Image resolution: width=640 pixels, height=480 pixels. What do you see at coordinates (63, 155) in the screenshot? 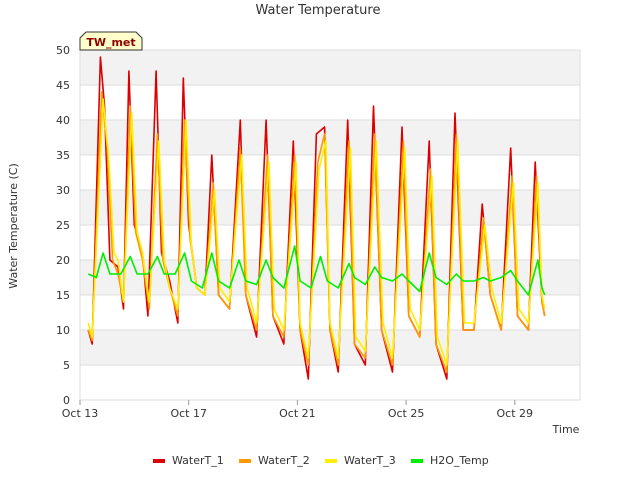
I see `y-tick-label: 35` at bounding box center [63, 155].